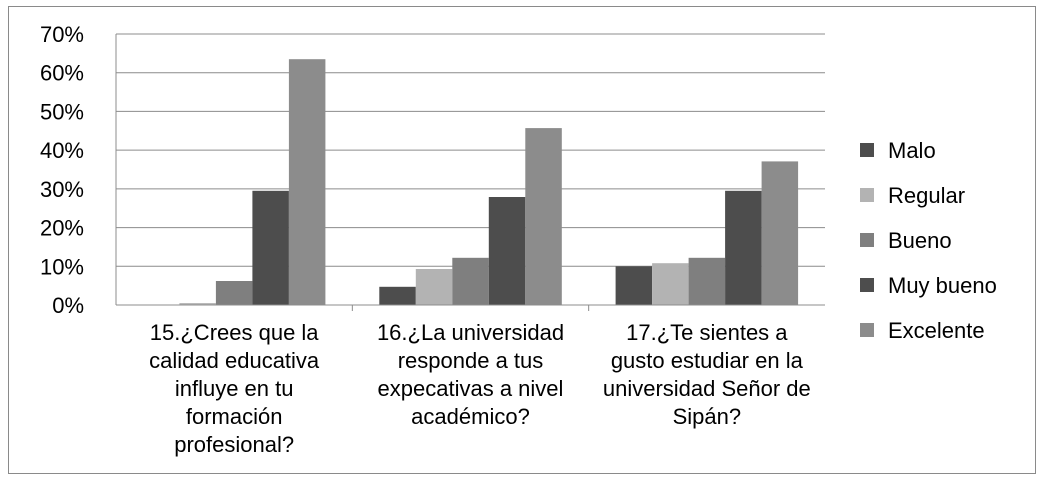 This screenshot has width=1048, height=481. What do you see at coordinates (68, 305) in the screenshot?
I see `y-tick-label: 0%` at bounding box center [68, 305].